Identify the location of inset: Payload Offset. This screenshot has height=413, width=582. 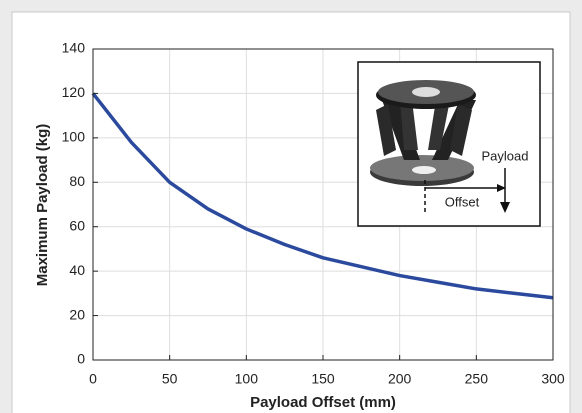
(449, 144).